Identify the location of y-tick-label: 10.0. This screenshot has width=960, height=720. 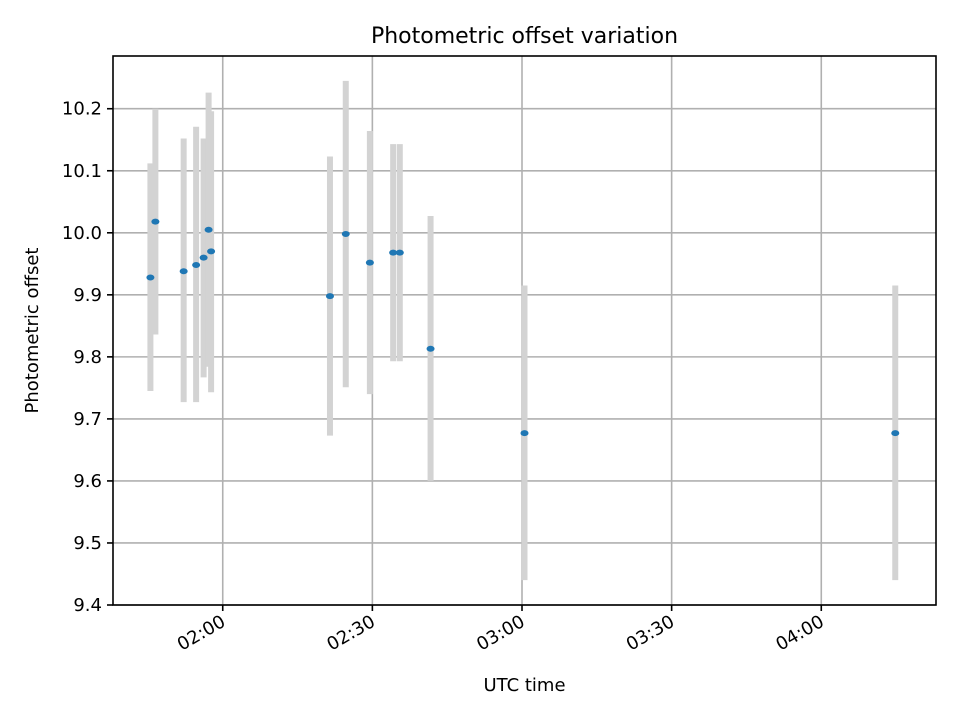
(82, 233).